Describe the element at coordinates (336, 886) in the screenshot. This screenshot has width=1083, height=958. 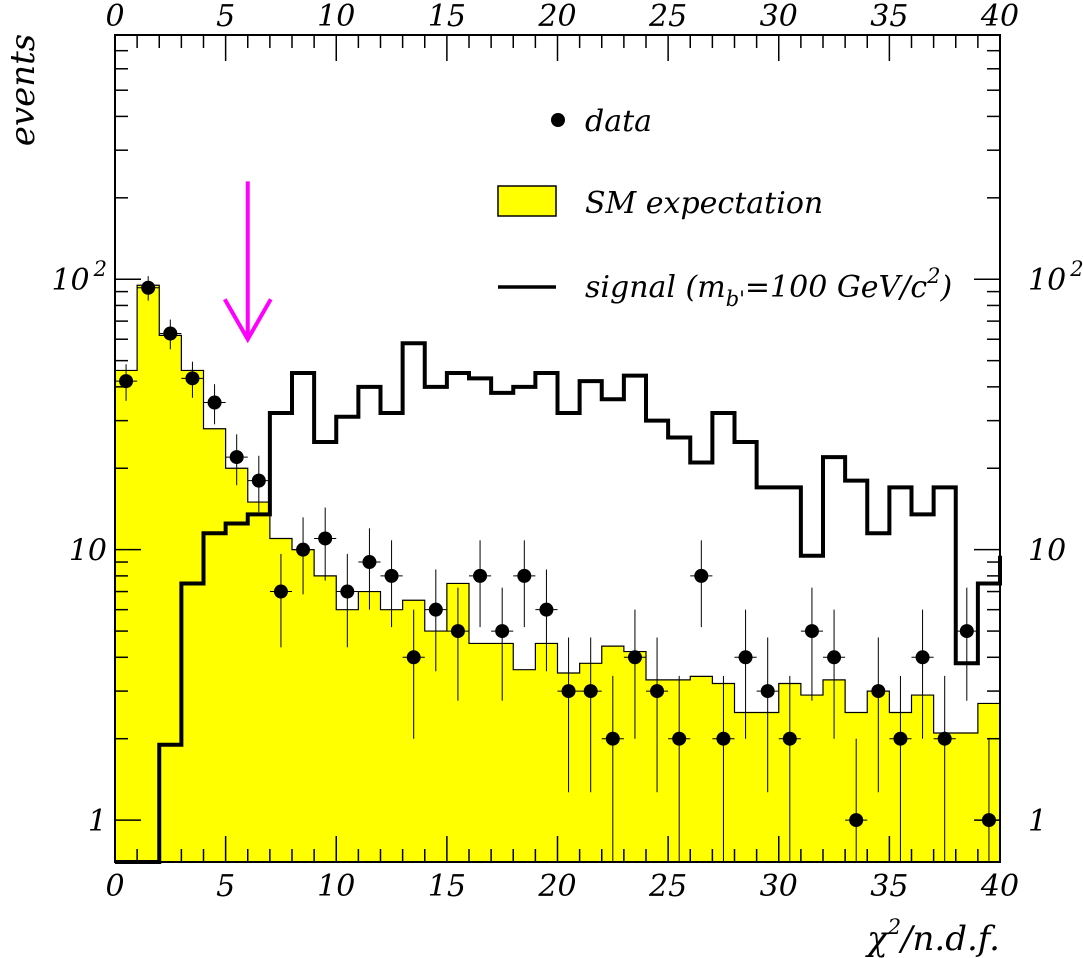
I see `x-tick-label: 10` at that location.